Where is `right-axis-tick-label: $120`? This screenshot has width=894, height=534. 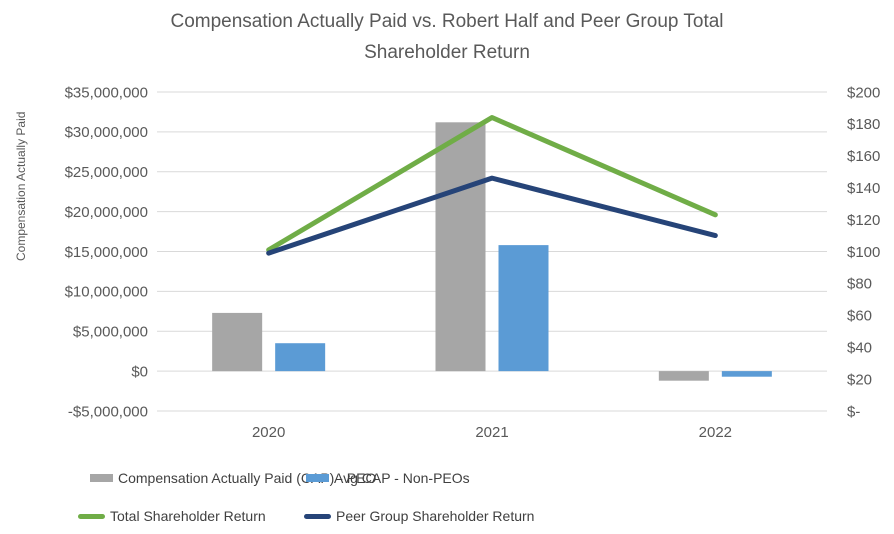 right-axis-tick-label: $120 is located at coordinates (863, 220).